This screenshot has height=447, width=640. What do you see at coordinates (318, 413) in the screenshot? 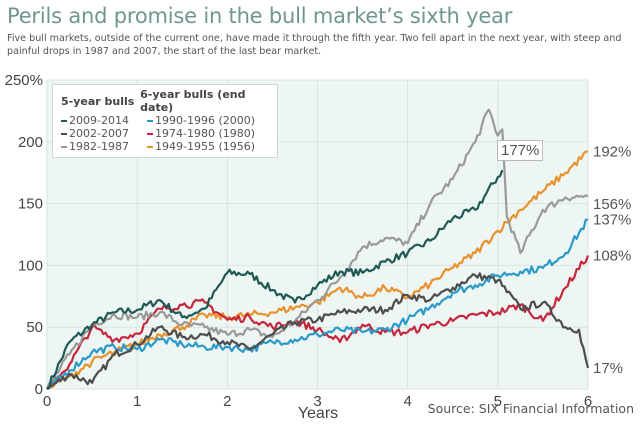
I see `x-axis-label: Years` at bounding box center [318, 413].